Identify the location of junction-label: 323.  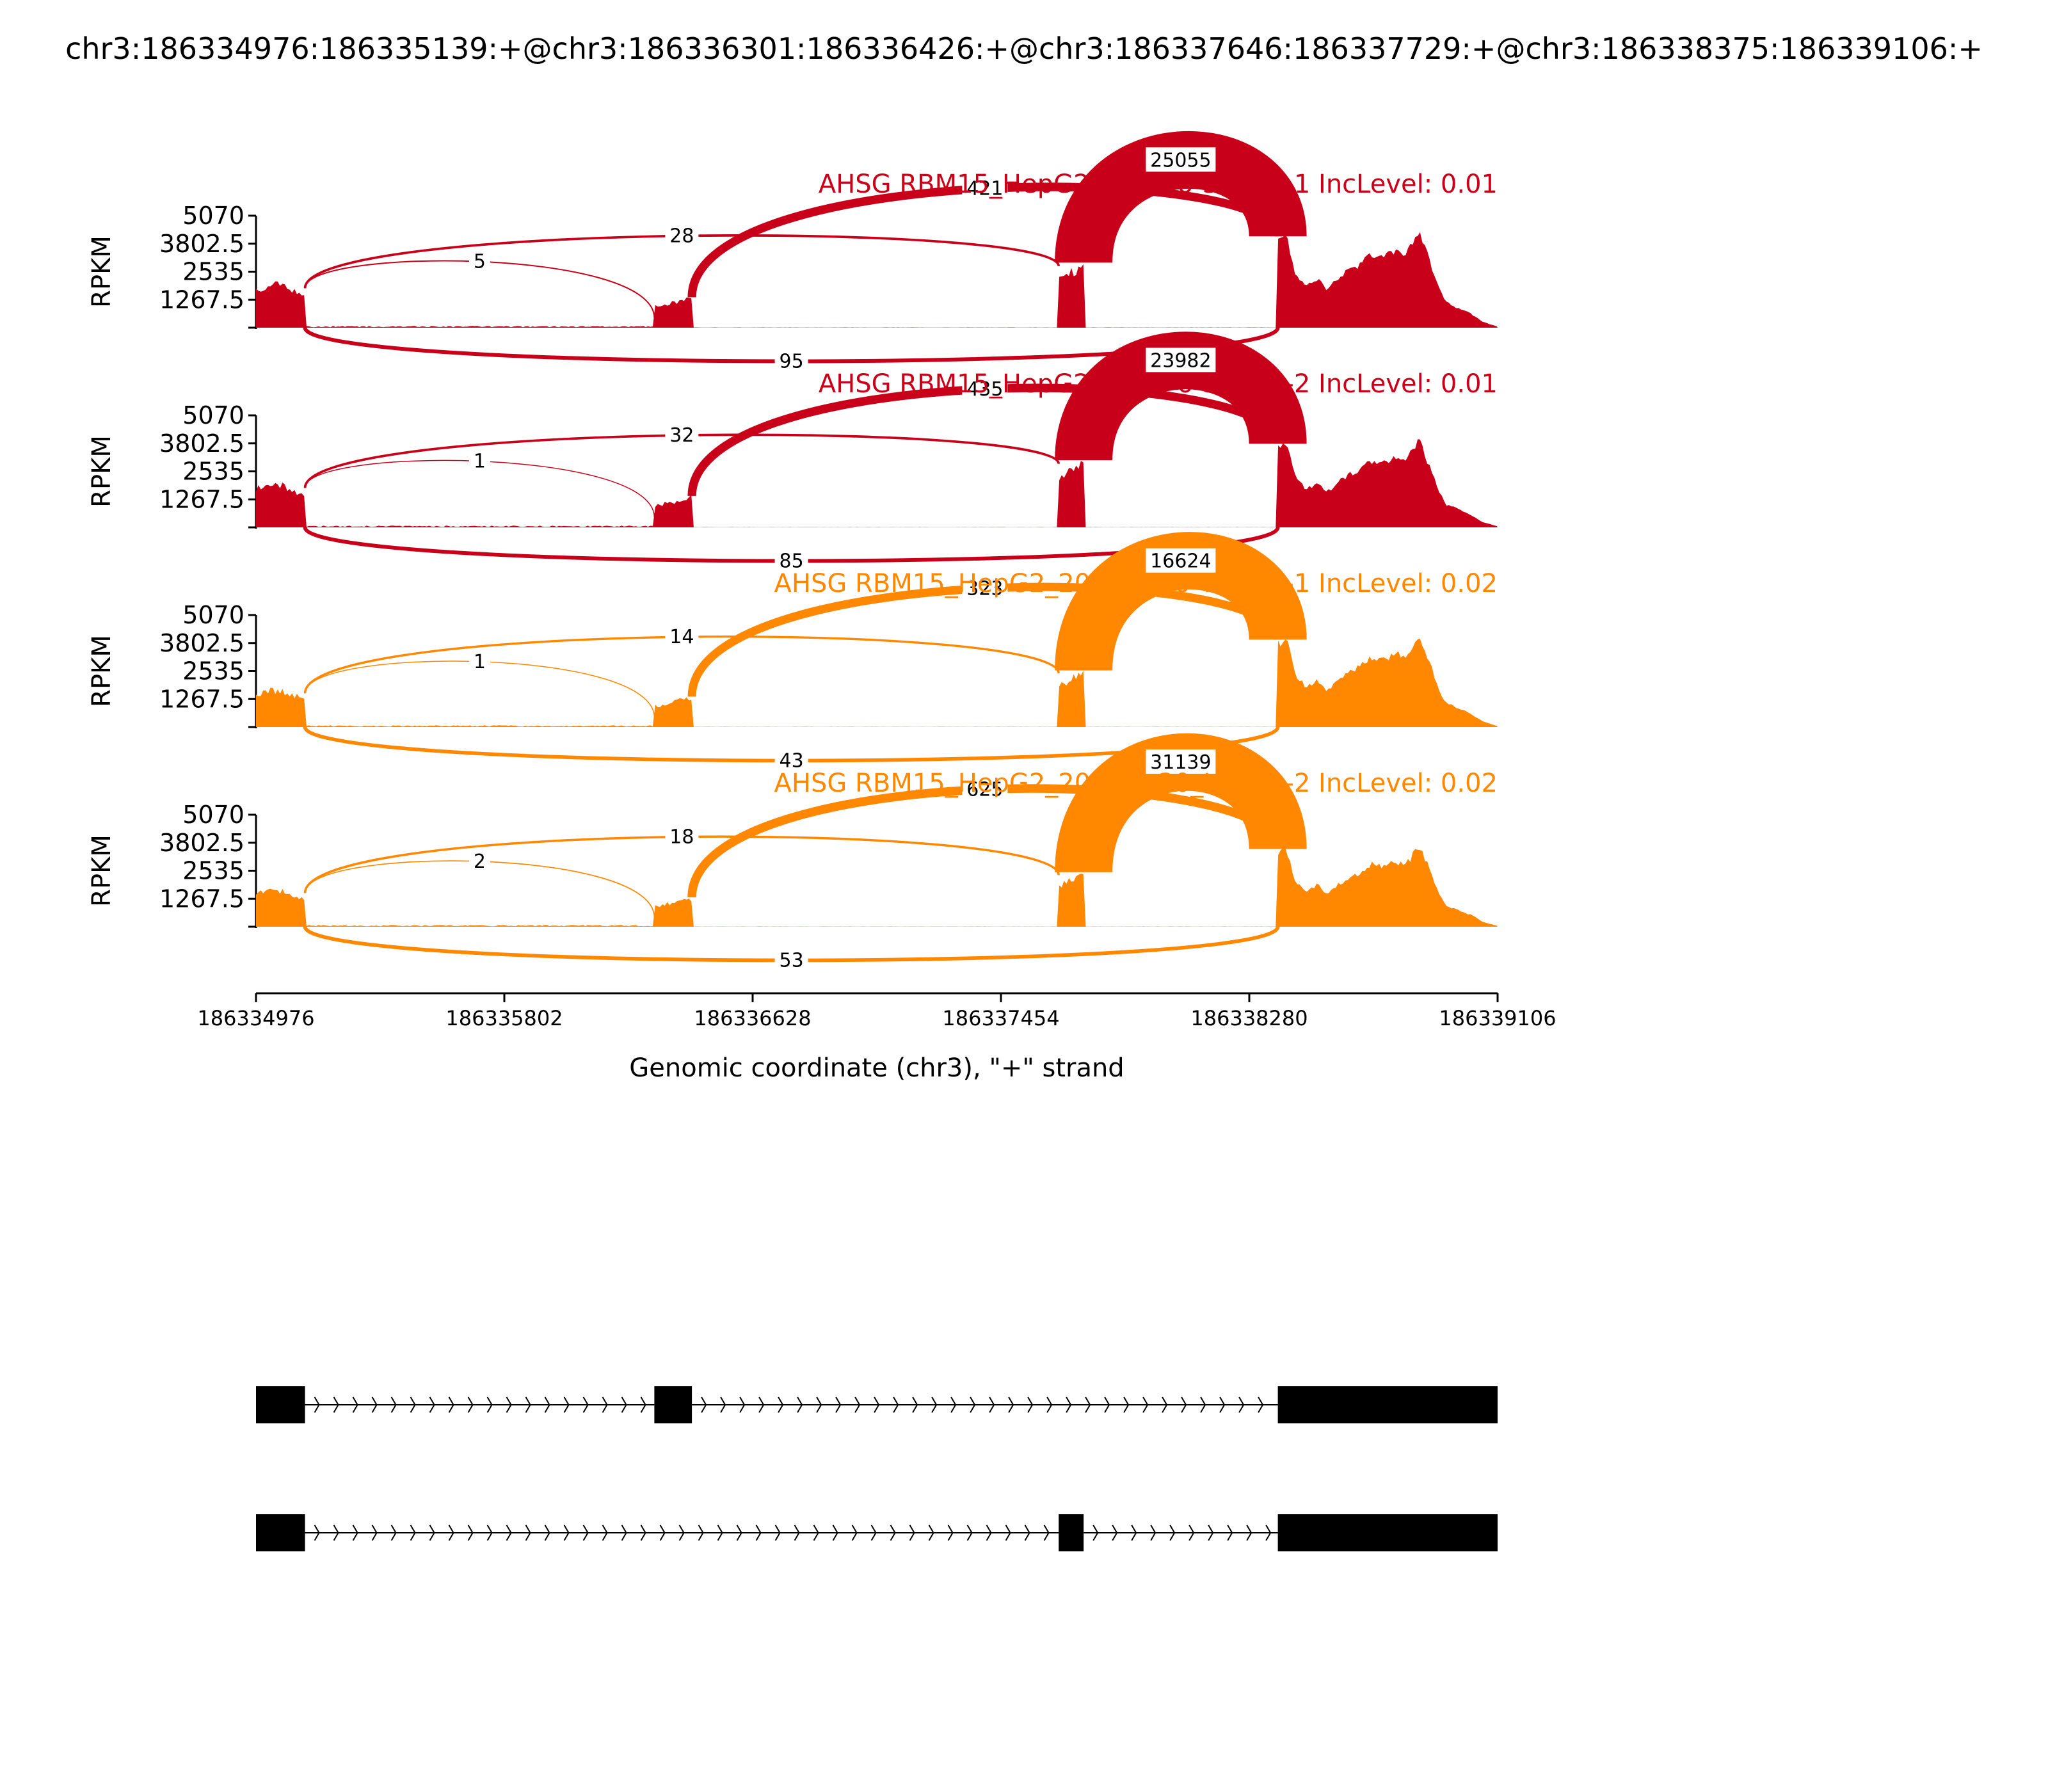
(984, 588).